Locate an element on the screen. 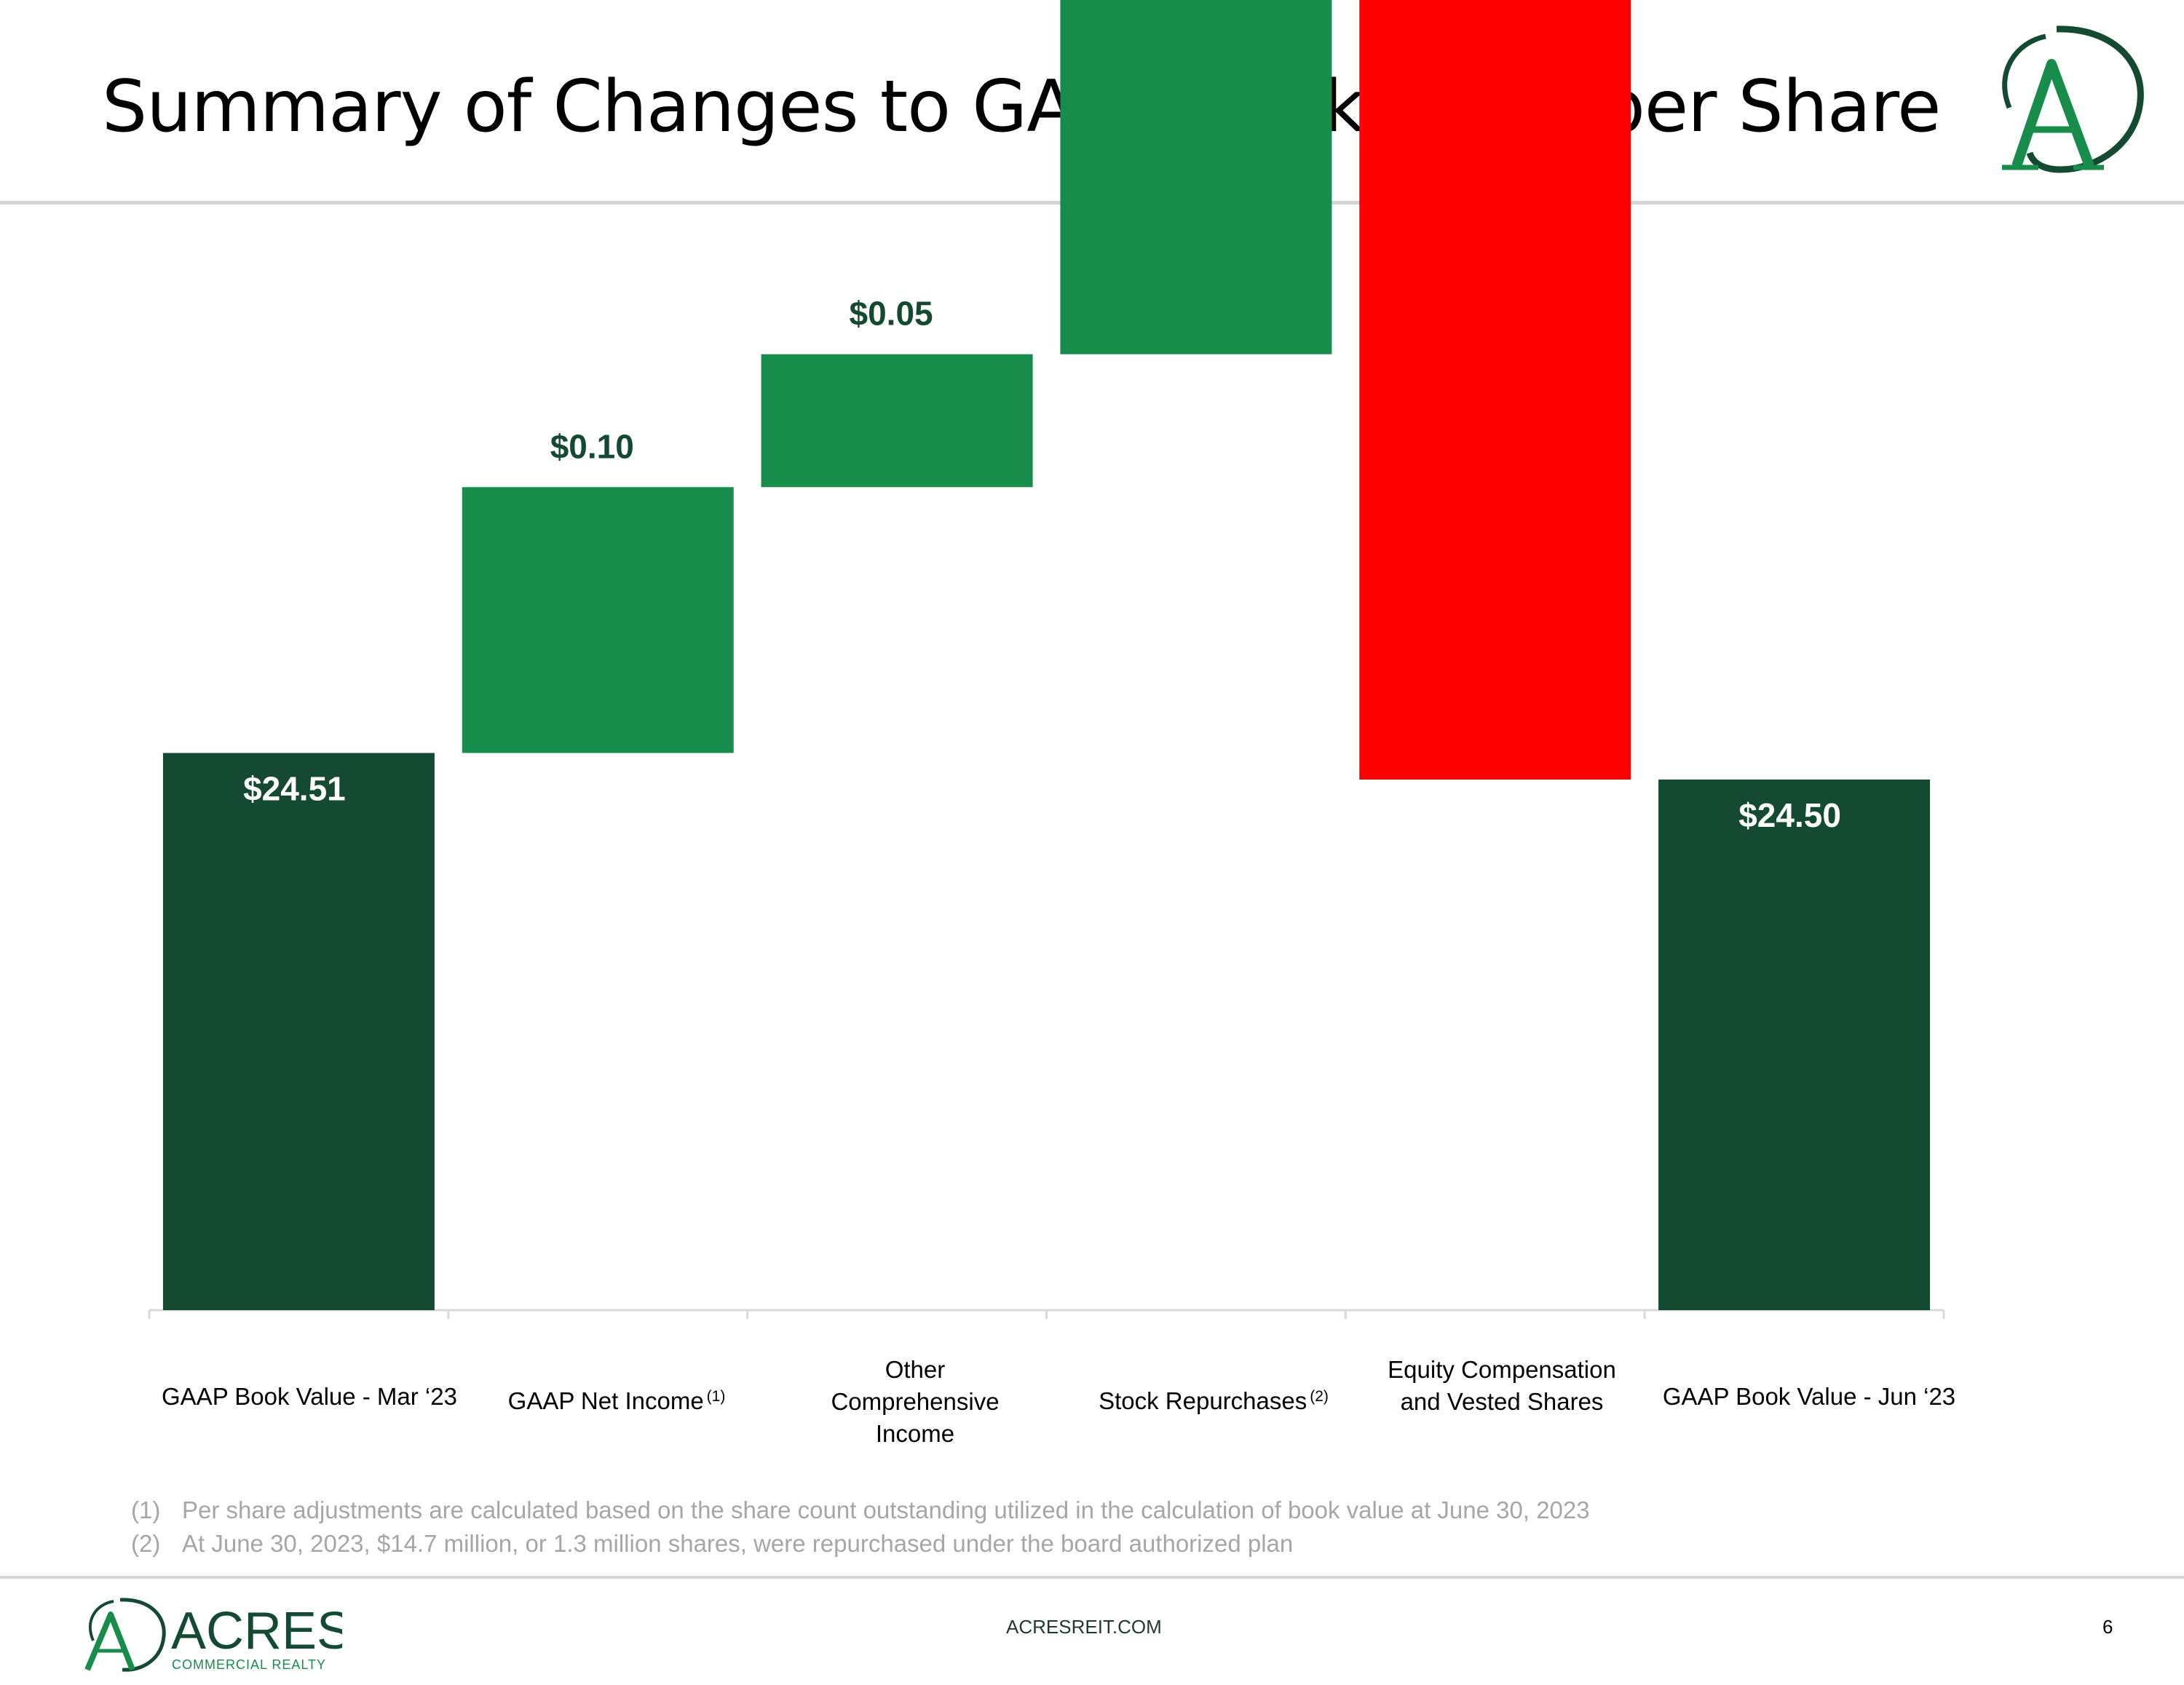 Image resolution: width=2184 pixels, height=1685 pixels. category-label-jun: GAAP Book Value - Jun ‘23 is located at coordinates (1809, 1396).